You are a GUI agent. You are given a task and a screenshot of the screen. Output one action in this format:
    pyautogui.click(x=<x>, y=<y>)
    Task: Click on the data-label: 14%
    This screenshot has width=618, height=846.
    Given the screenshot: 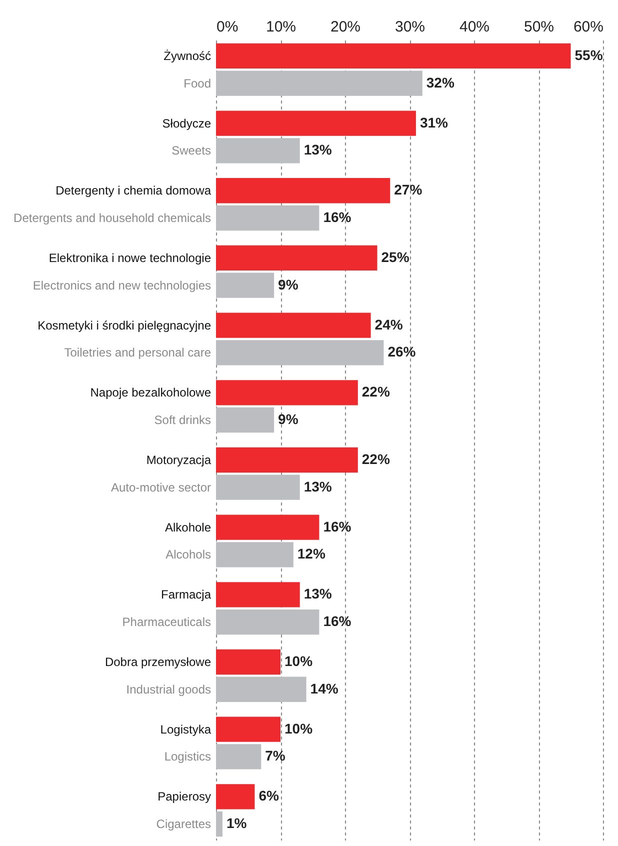 What is the action you would take?
    pyautogui.click(x=324, y=688)
    